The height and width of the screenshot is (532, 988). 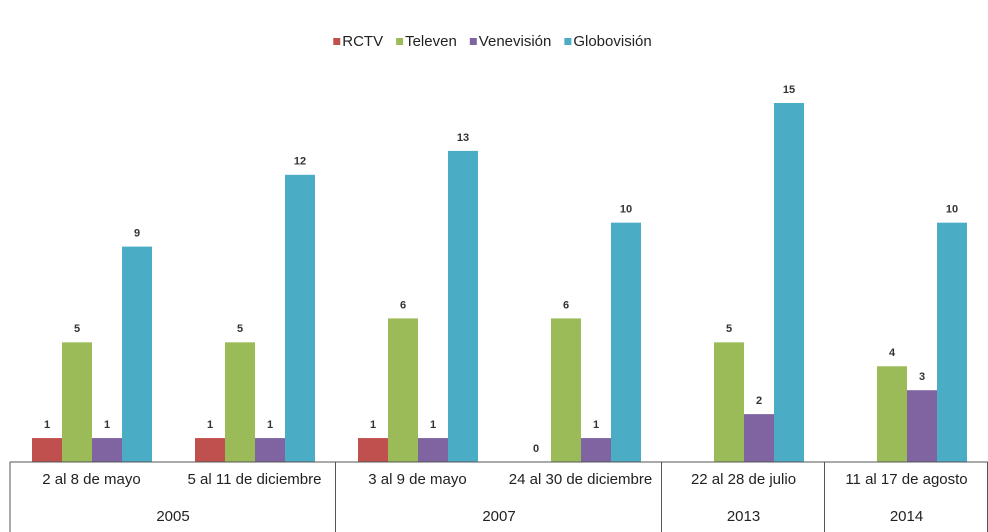 What do you see at coordinates (515, 41) in the screenshot?
I see `legend-label: Venevisión` at bounding box center [515, 41].